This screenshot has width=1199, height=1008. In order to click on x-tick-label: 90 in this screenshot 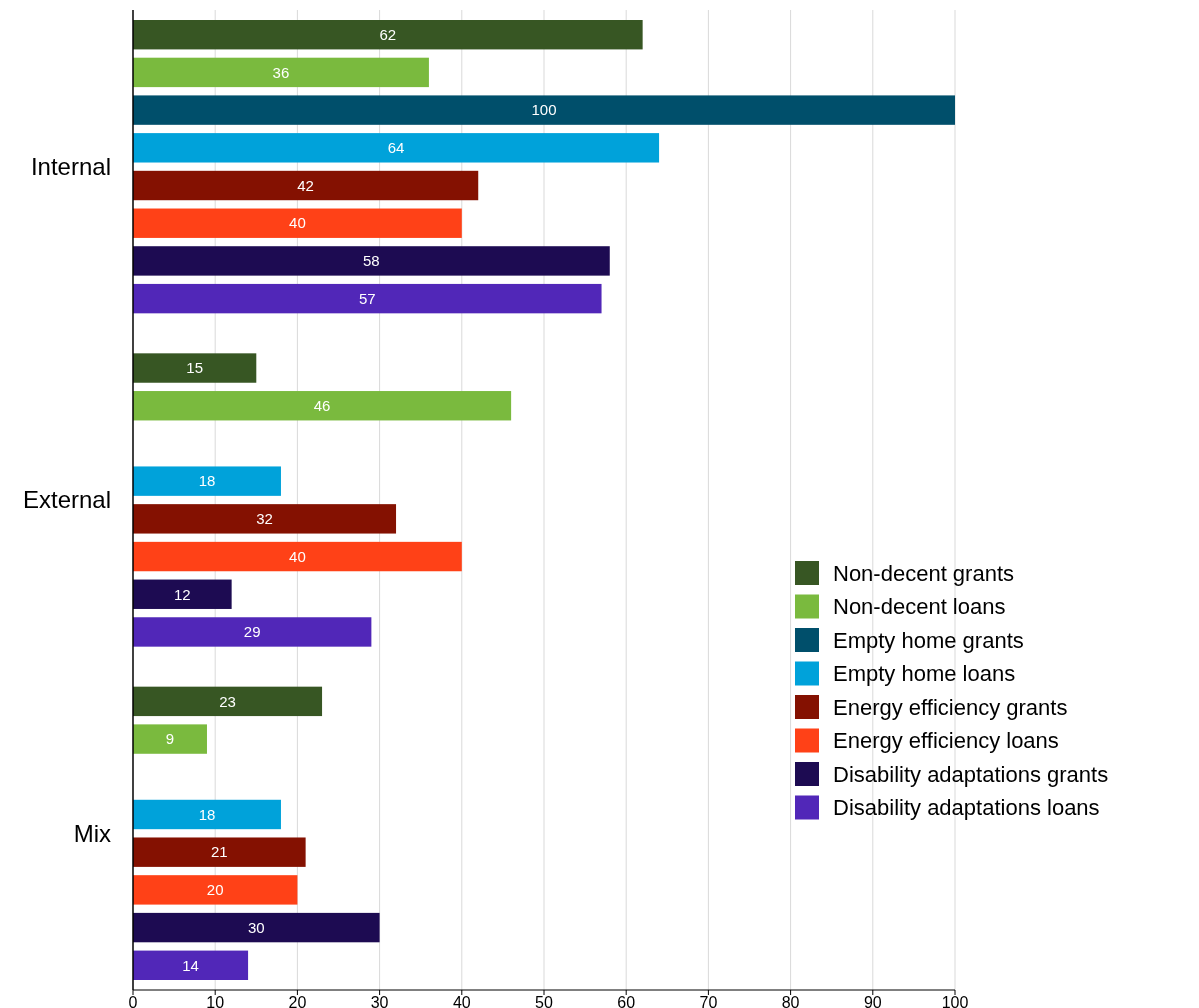, I will do `click(872, 1001)`.